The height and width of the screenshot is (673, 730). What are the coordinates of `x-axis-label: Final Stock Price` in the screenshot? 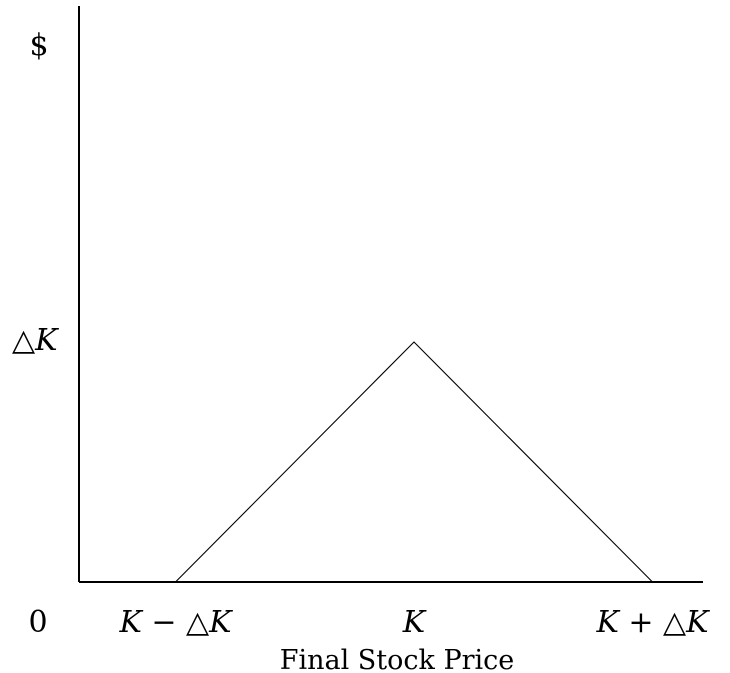 It's located at (397, 659).